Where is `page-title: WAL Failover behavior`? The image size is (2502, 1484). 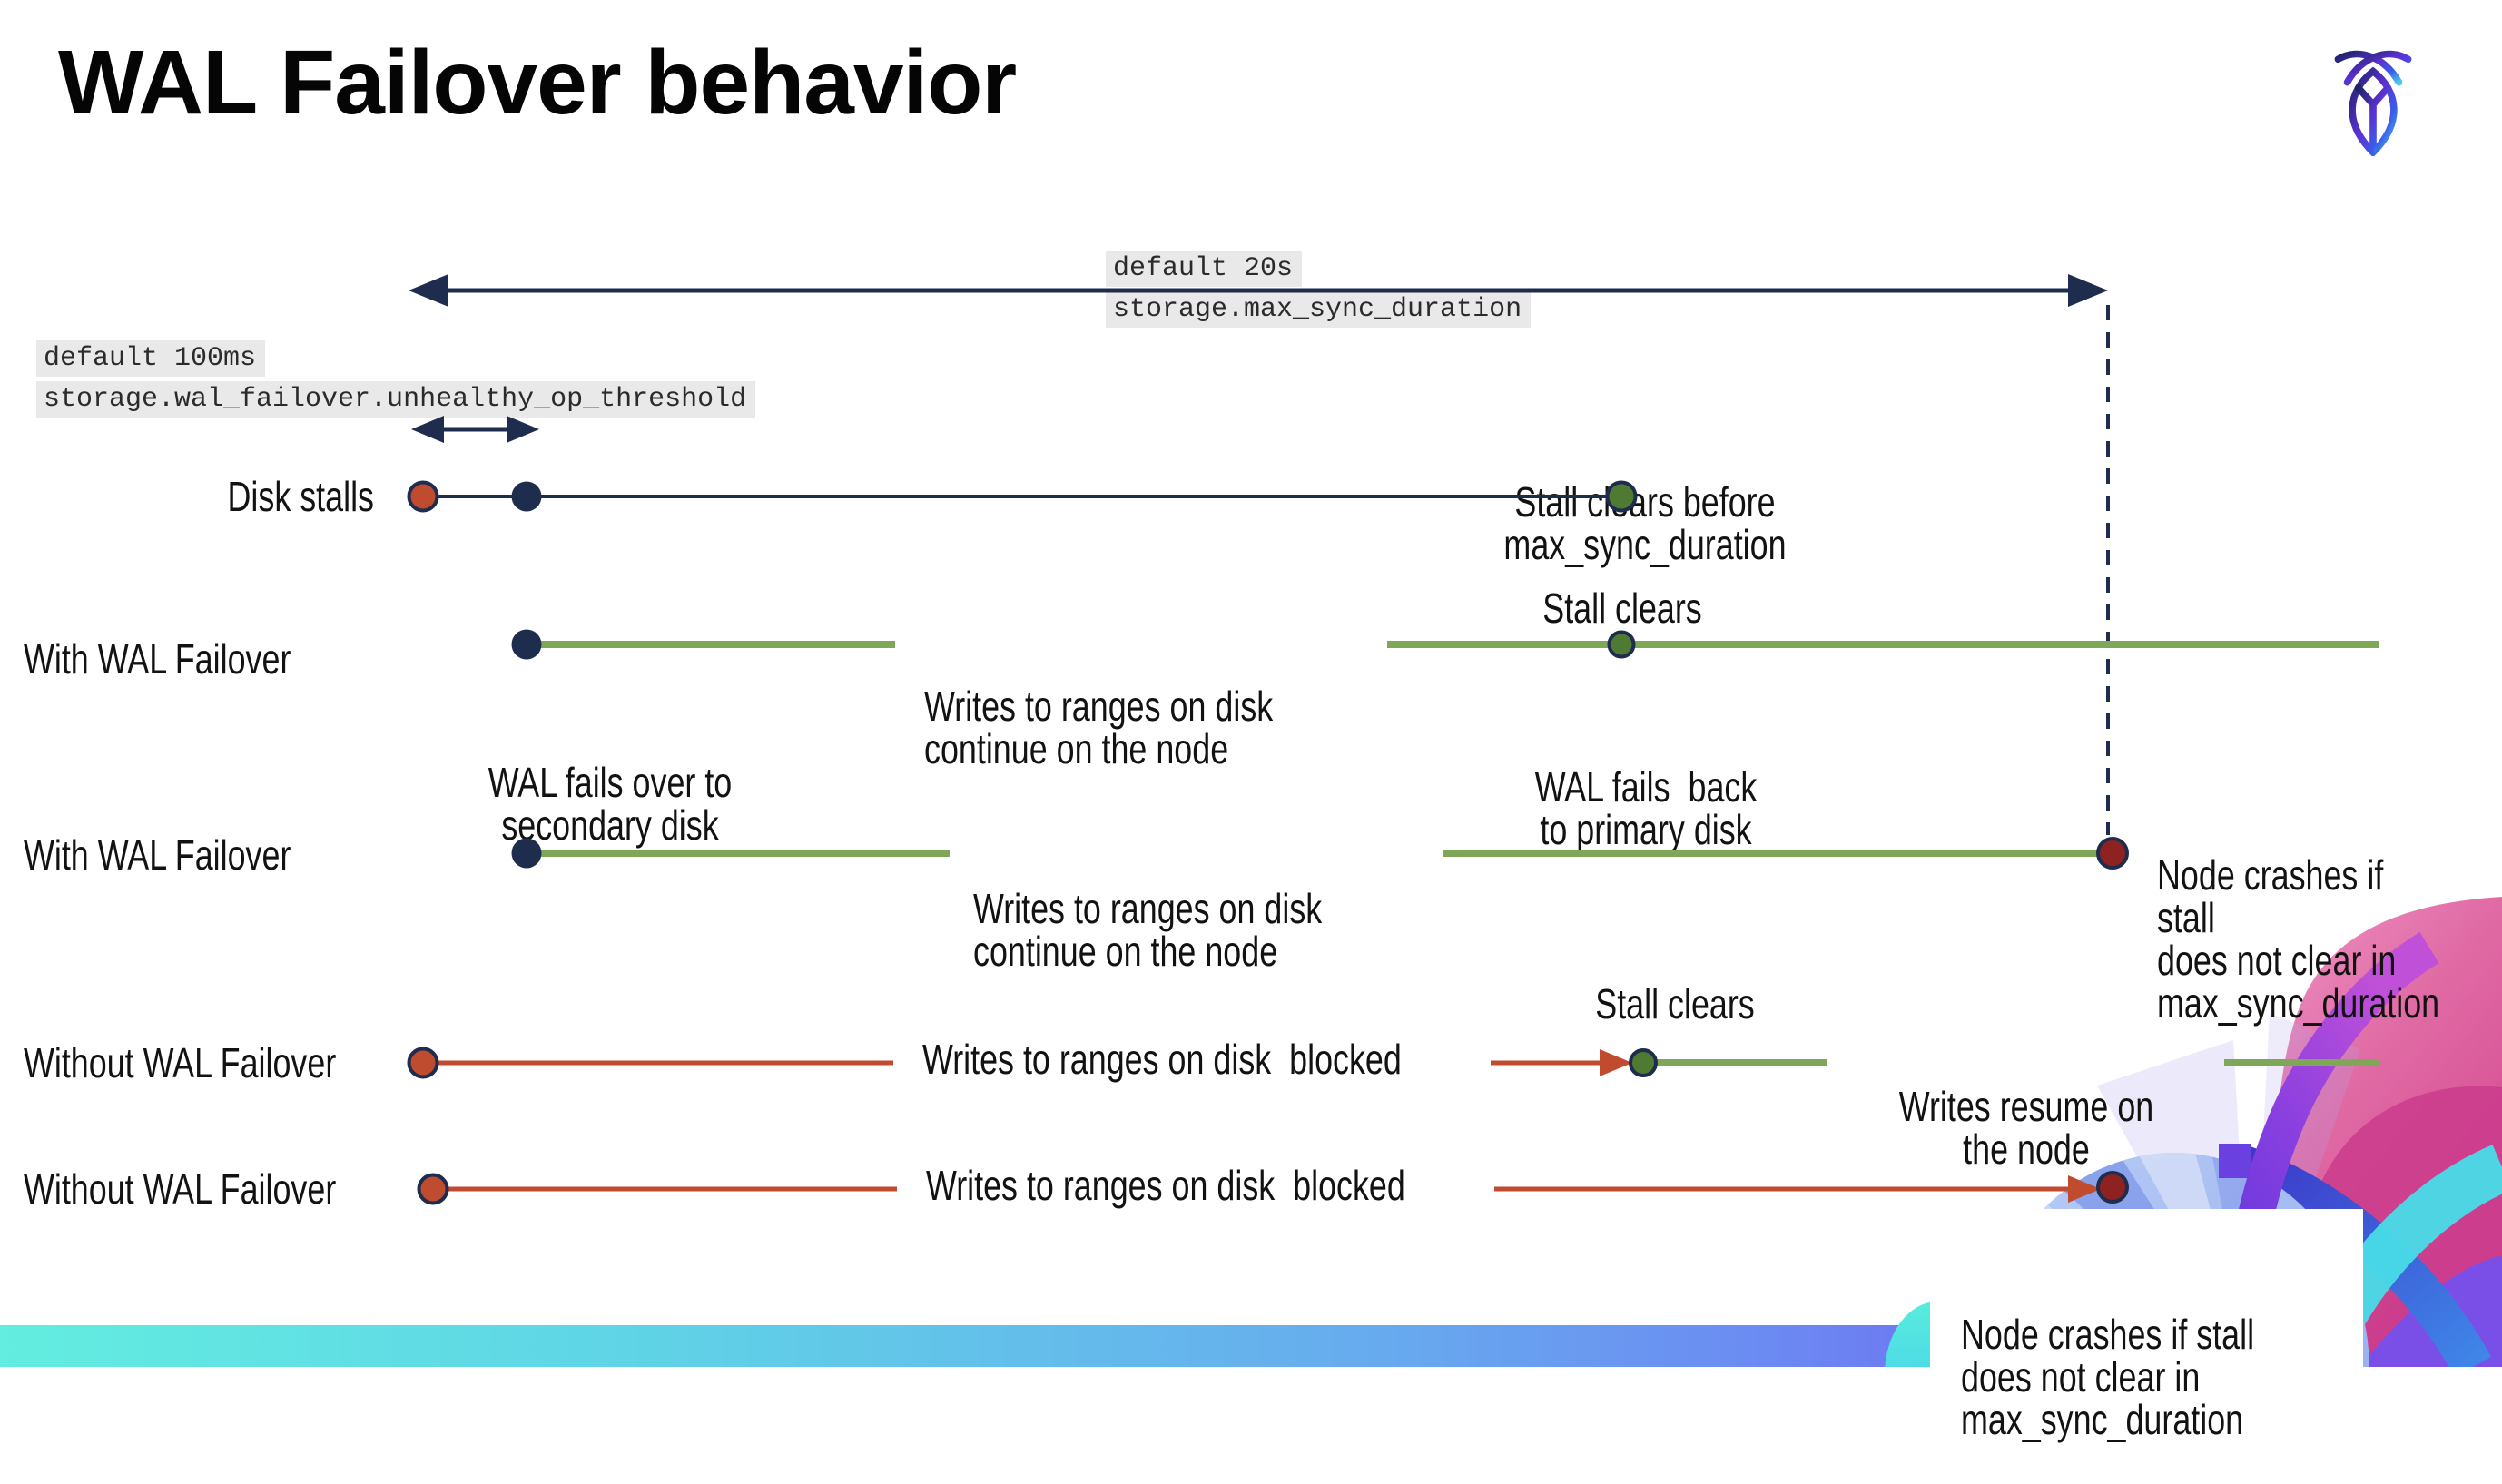
page-title: WAL Failover behavior is located at coordinates (538, 82).